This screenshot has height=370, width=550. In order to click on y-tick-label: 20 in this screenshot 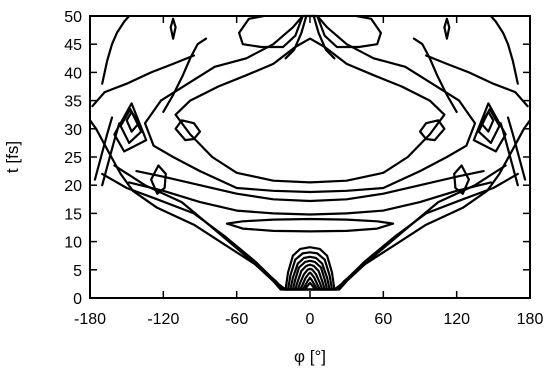, I will do `click(73, 186)`.